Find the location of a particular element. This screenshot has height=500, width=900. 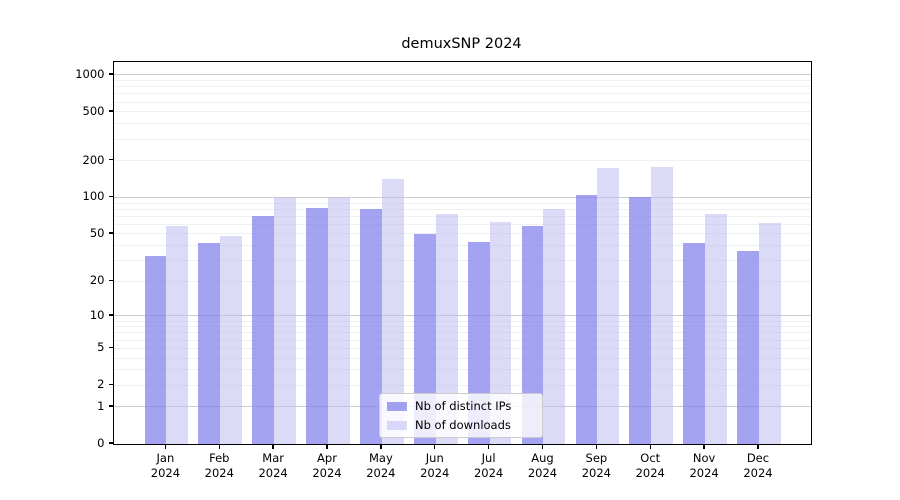

bar-ips-oct is located at coordinates (640, 320).